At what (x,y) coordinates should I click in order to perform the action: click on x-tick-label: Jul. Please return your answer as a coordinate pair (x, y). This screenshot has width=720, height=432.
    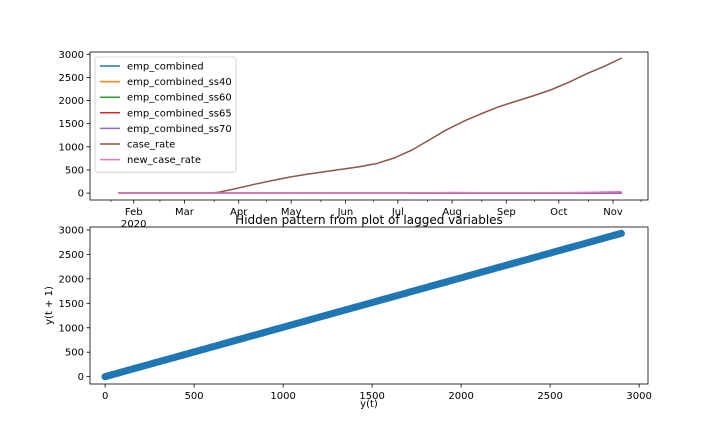
    Looking at the image, I should click on (397, 212).